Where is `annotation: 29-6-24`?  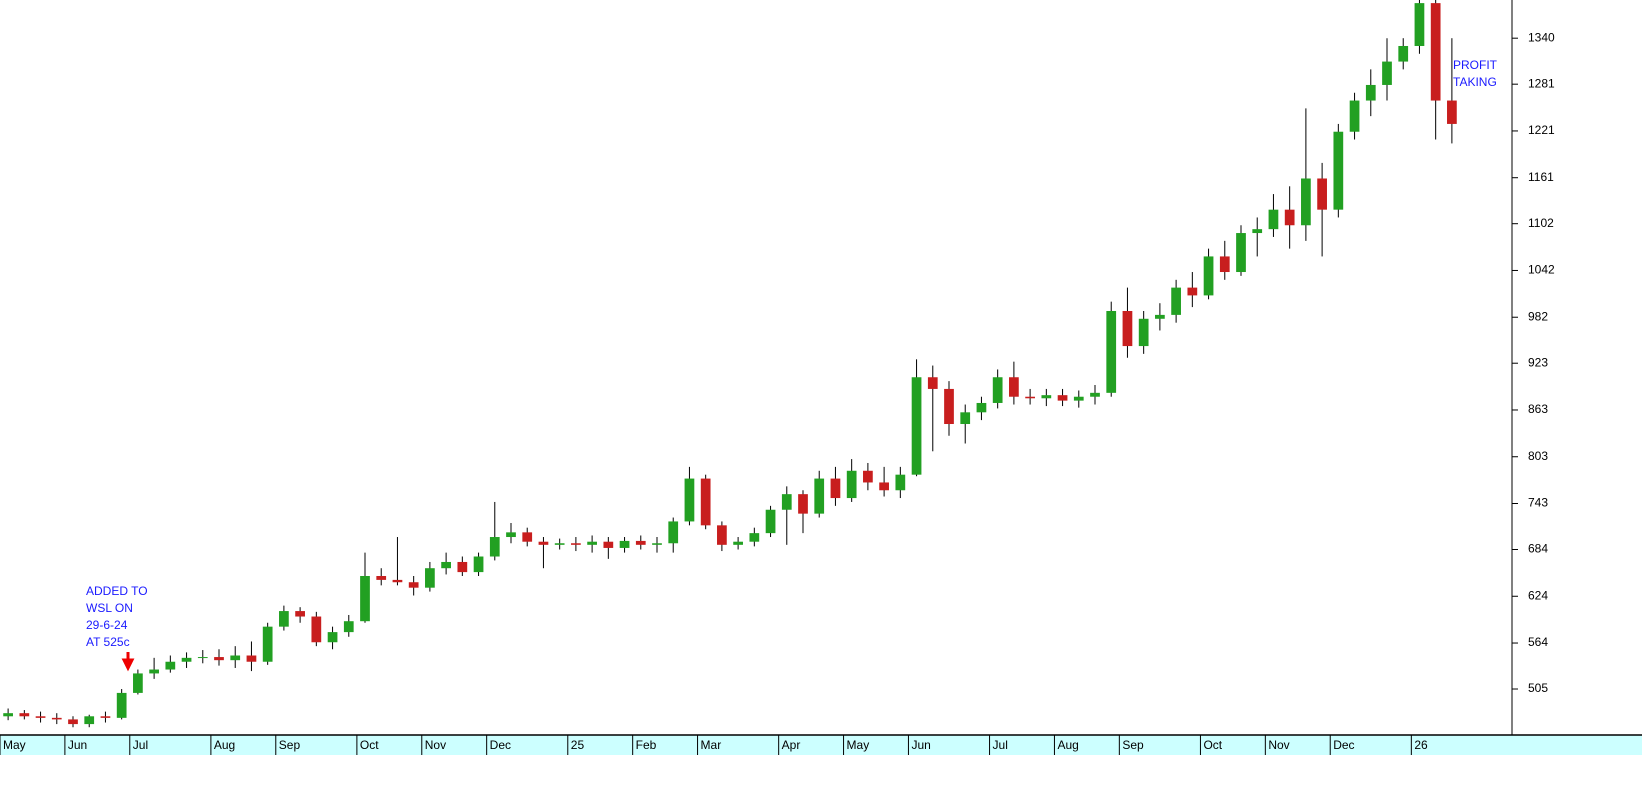
annotation: 29-6-24 is located at coordinates (107, 625).